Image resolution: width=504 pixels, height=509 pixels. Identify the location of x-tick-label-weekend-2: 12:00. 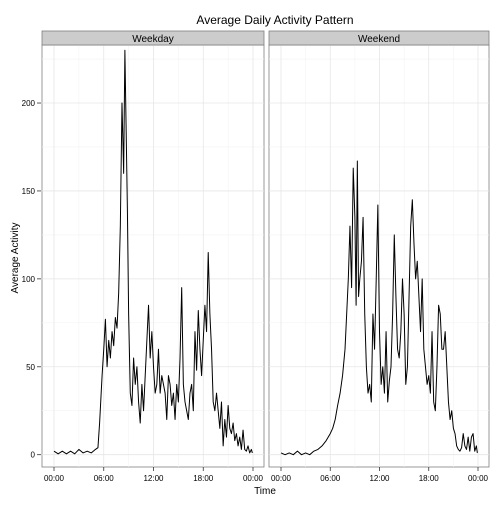
(379, 478).